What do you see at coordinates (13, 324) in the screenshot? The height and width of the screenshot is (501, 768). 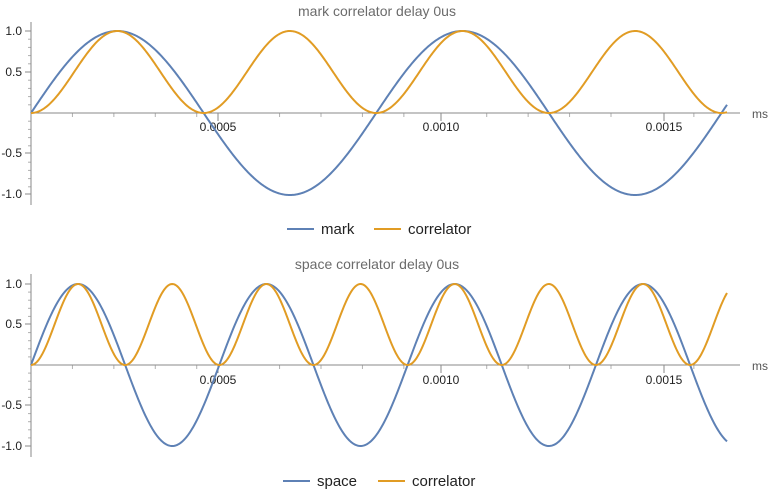 I see `chart-2-y-tick-label: 0.5` at bounding box center [13, 324].